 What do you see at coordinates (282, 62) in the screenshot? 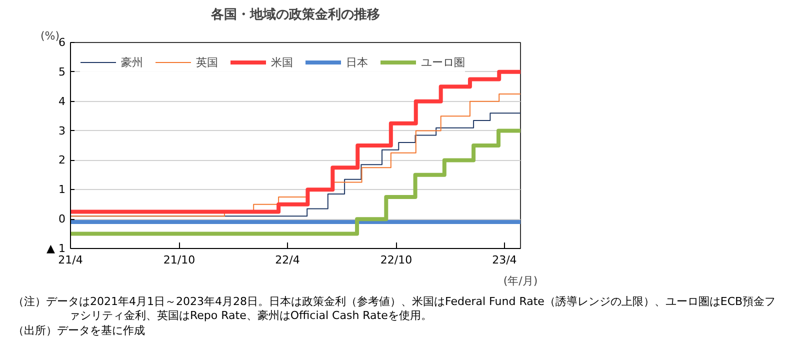
I see `legend-label: 米国` at bounding box center [282, 62].